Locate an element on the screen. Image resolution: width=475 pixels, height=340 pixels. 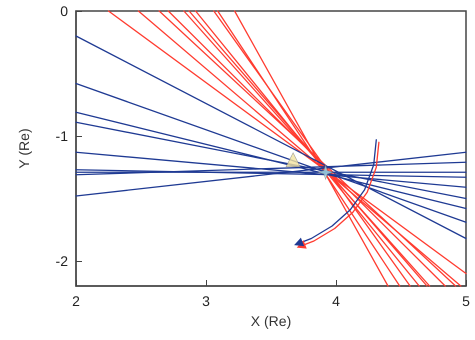
y-tick-label: -2 is located at coordinates (62, 261).